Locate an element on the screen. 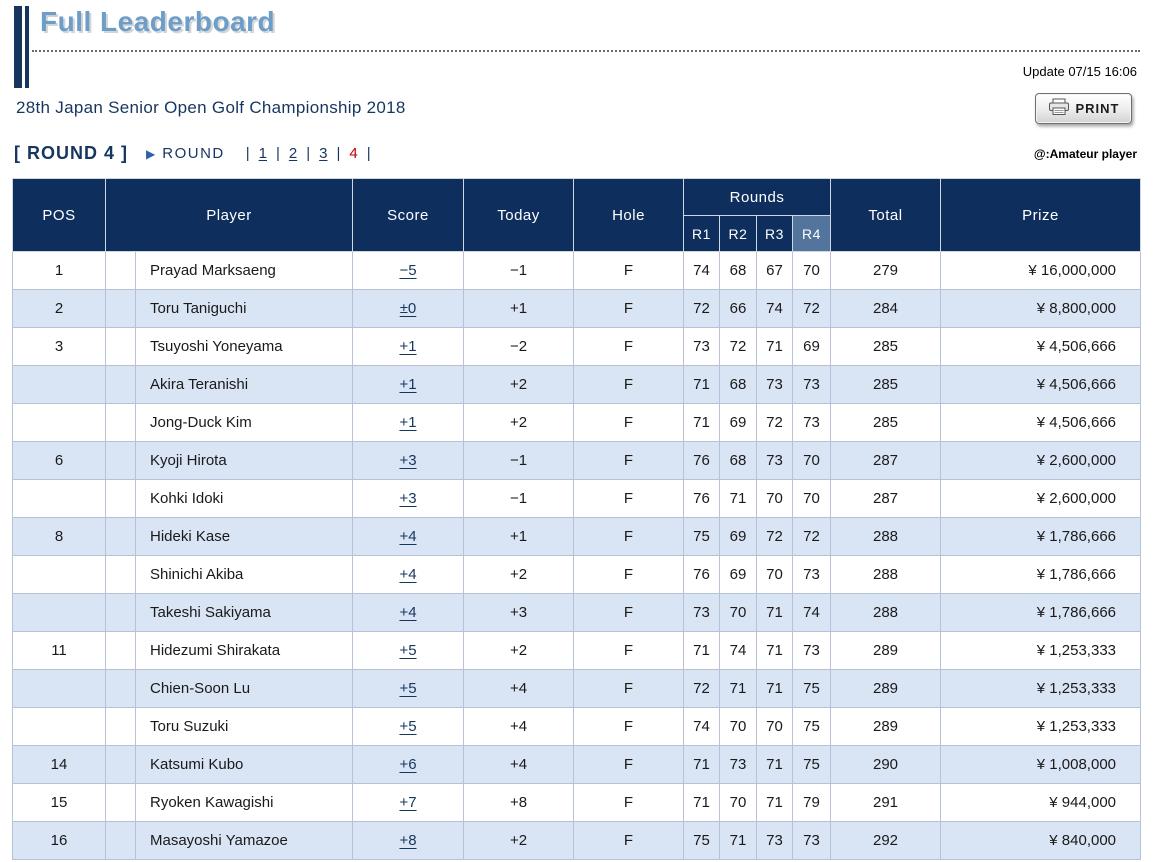 The height and width of the screenshot is (862, 1154). r2-cell: 68 is located at coordinates (738, 384).